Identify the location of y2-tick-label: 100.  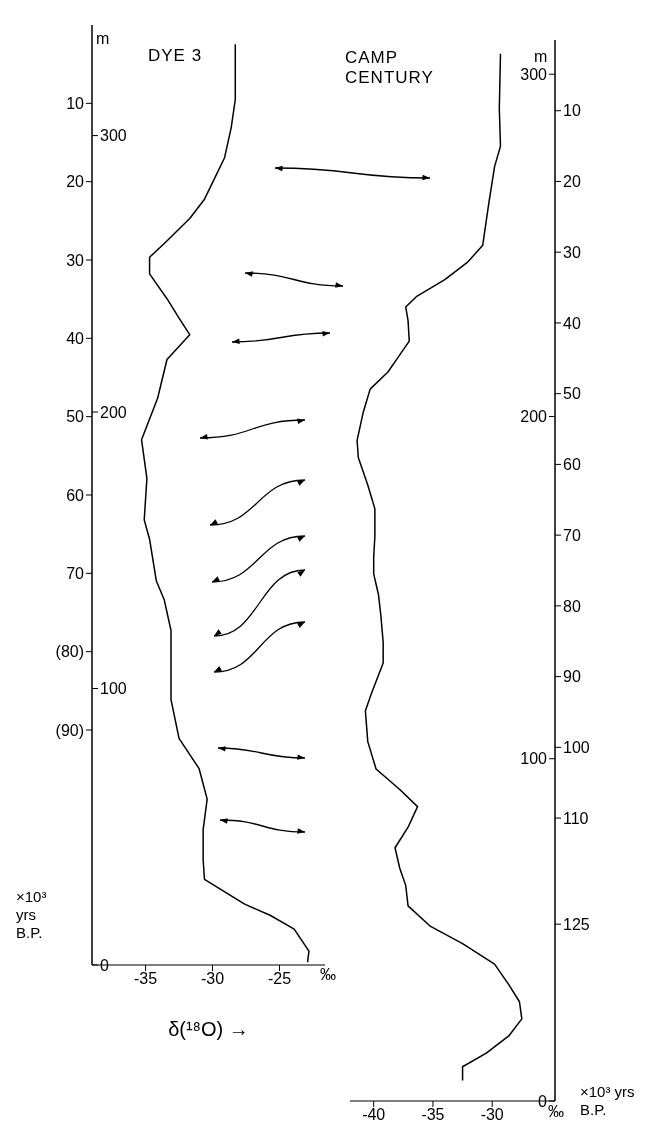
(576, 748).